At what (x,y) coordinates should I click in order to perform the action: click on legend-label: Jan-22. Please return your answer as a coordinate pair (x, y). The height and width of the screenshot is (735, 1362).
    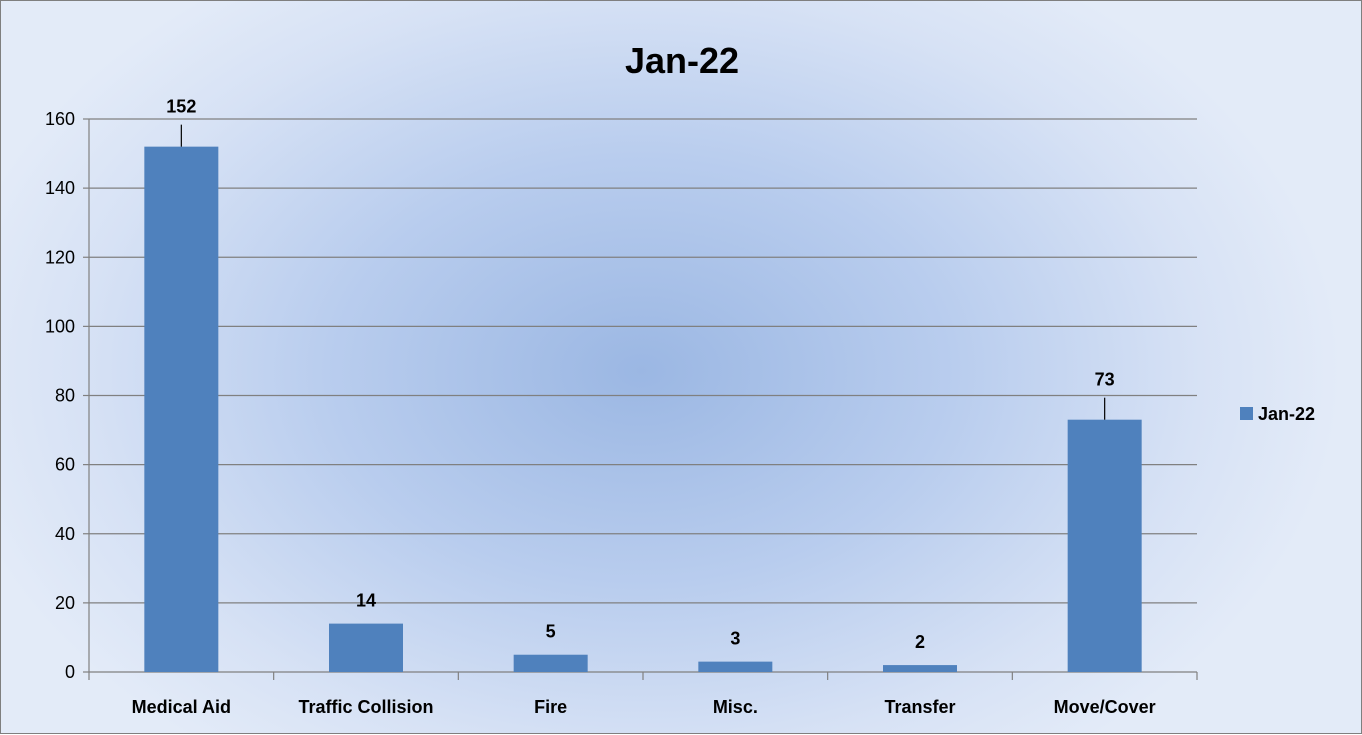
    Looking at the image, I should click on (1286, 414).